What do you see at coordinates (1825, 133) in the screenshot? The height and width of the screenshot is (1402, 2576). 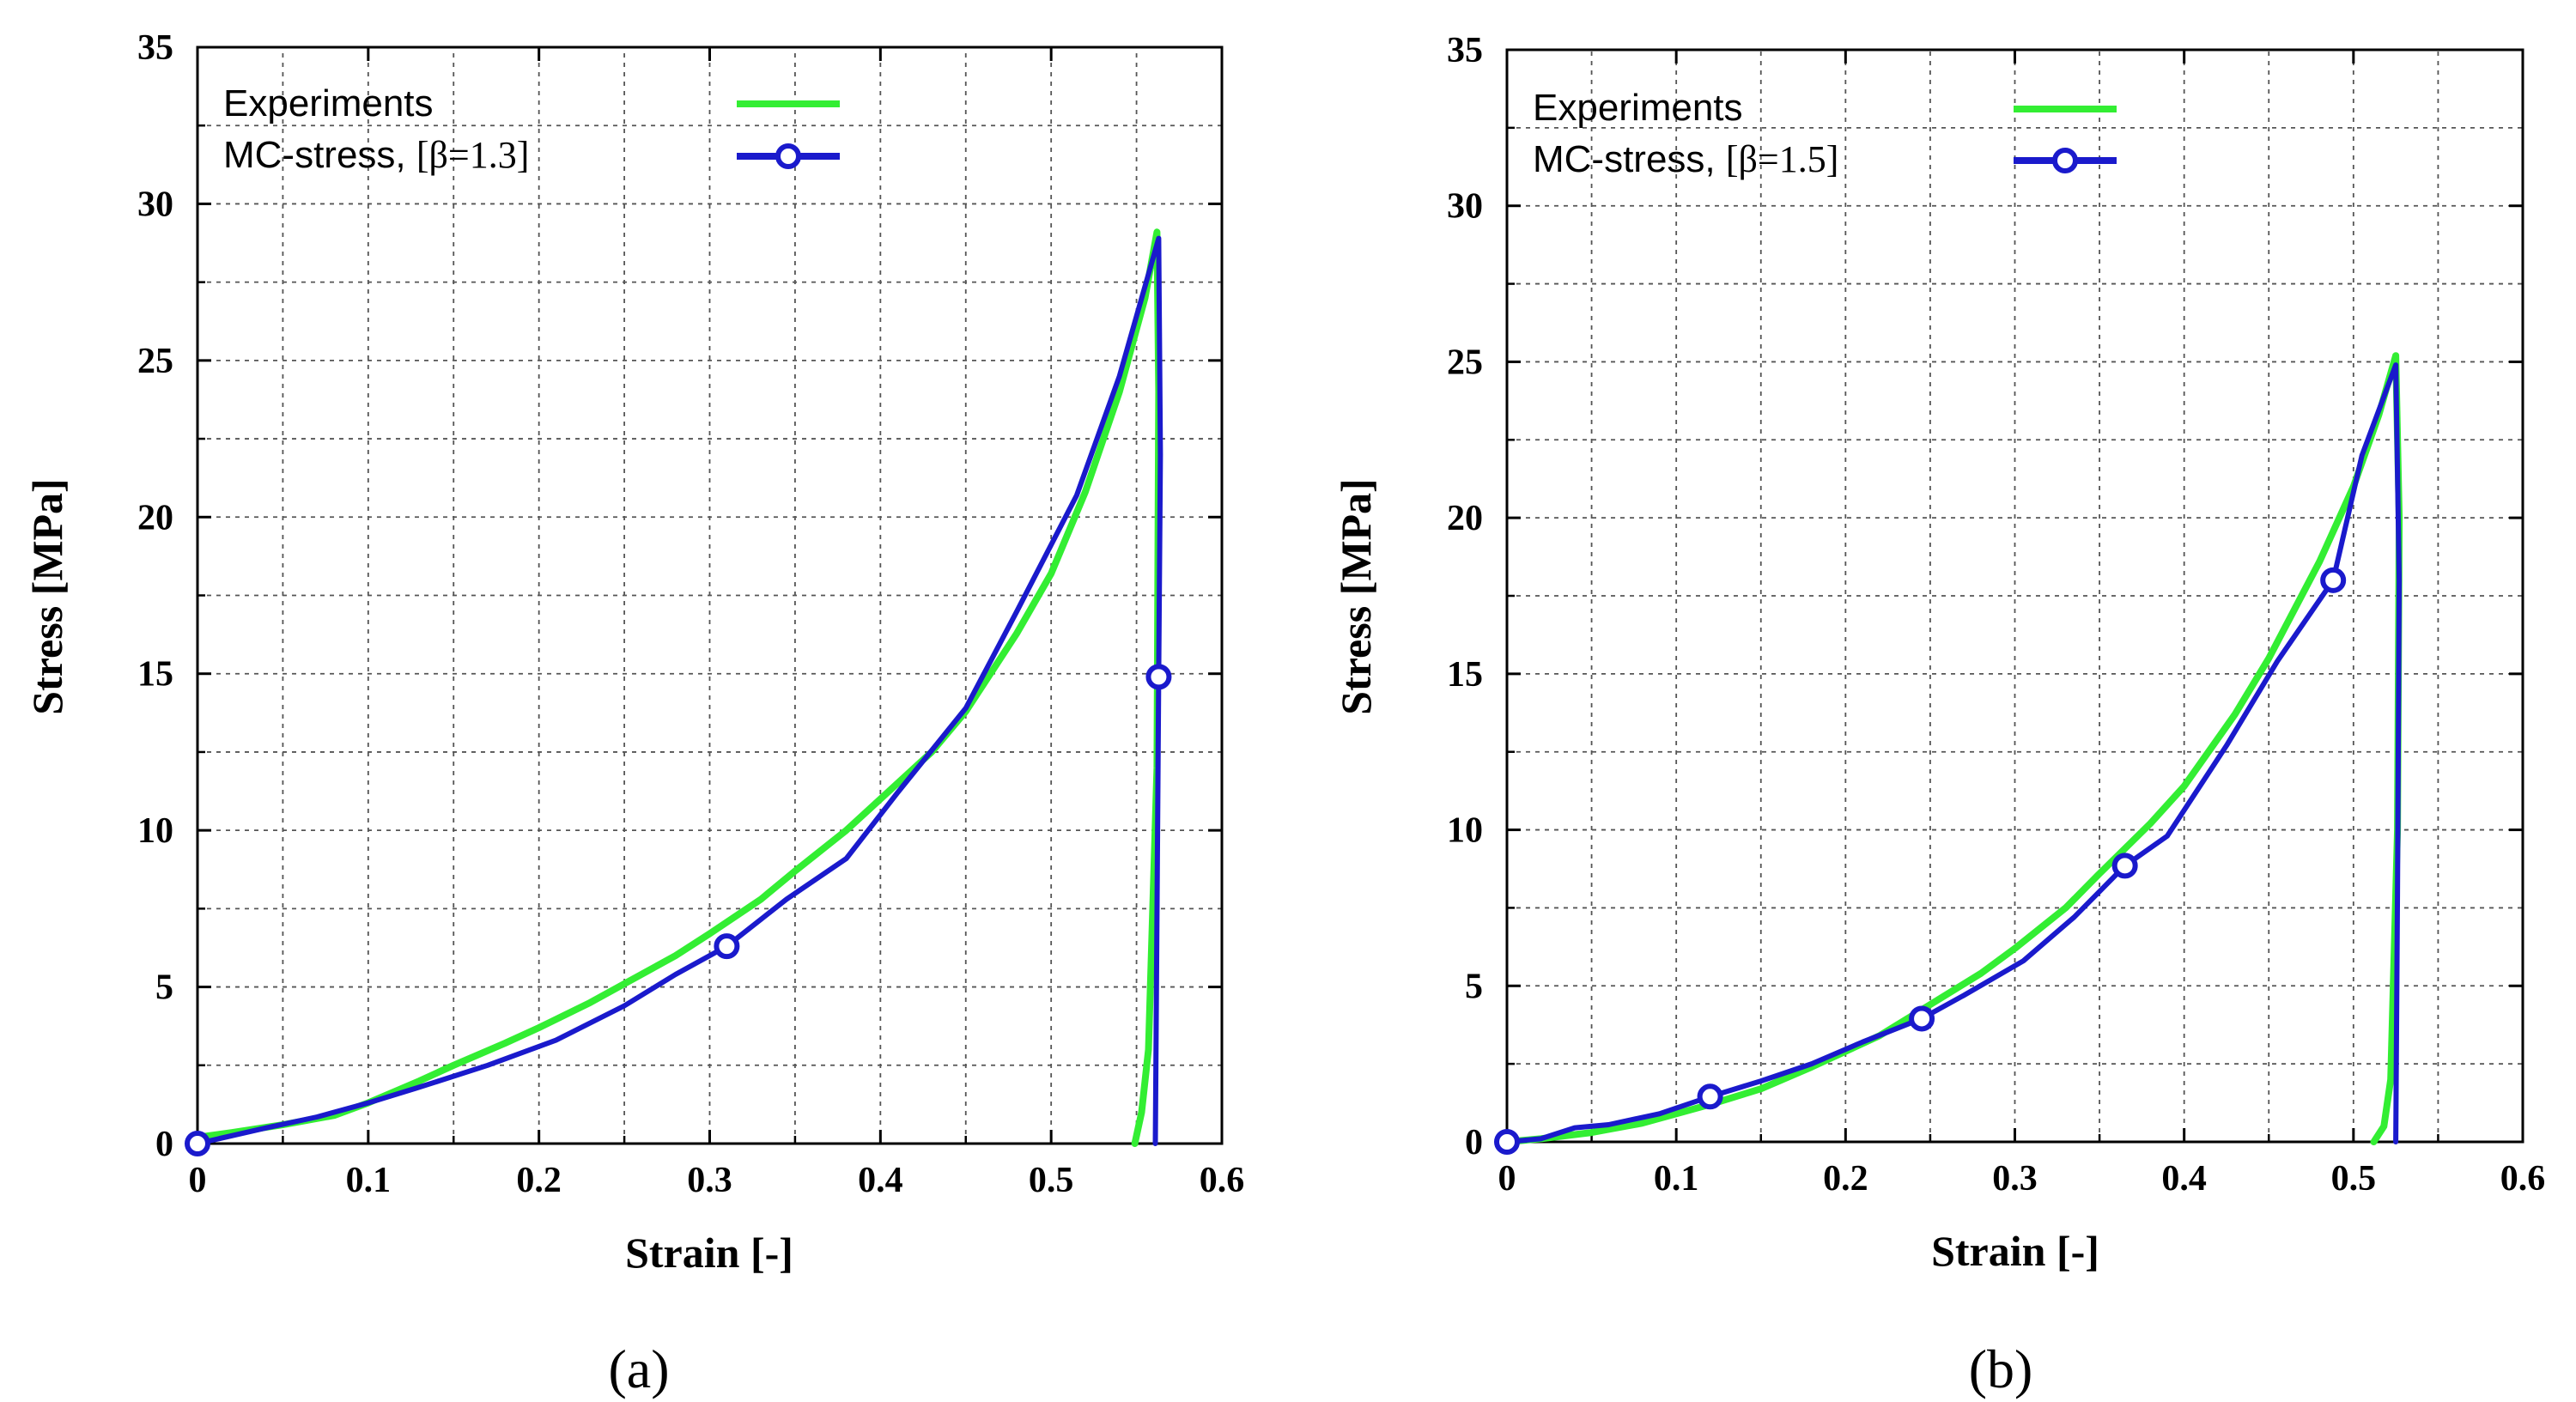 I see `legend-b: Experiments MC-stress, [β=1.5]` at bounding box center [1825, 133].